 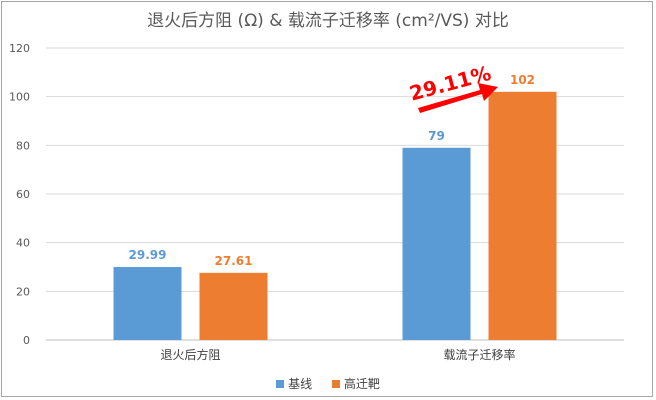 I want to click on legend-item-baseline: 基线, so click(x=294, y=383).